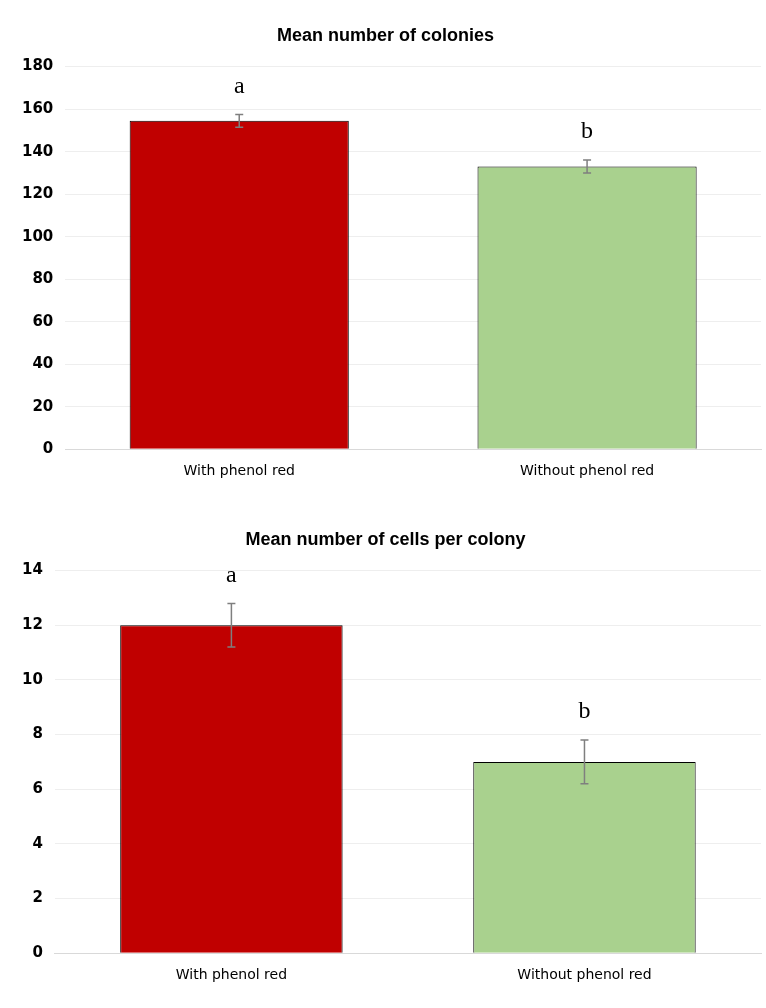 This screenshot has width=766, height=1008. Describe the element at coordinates (38, 193) in the screenshot. I see `y-tick-label: 120` at that location.